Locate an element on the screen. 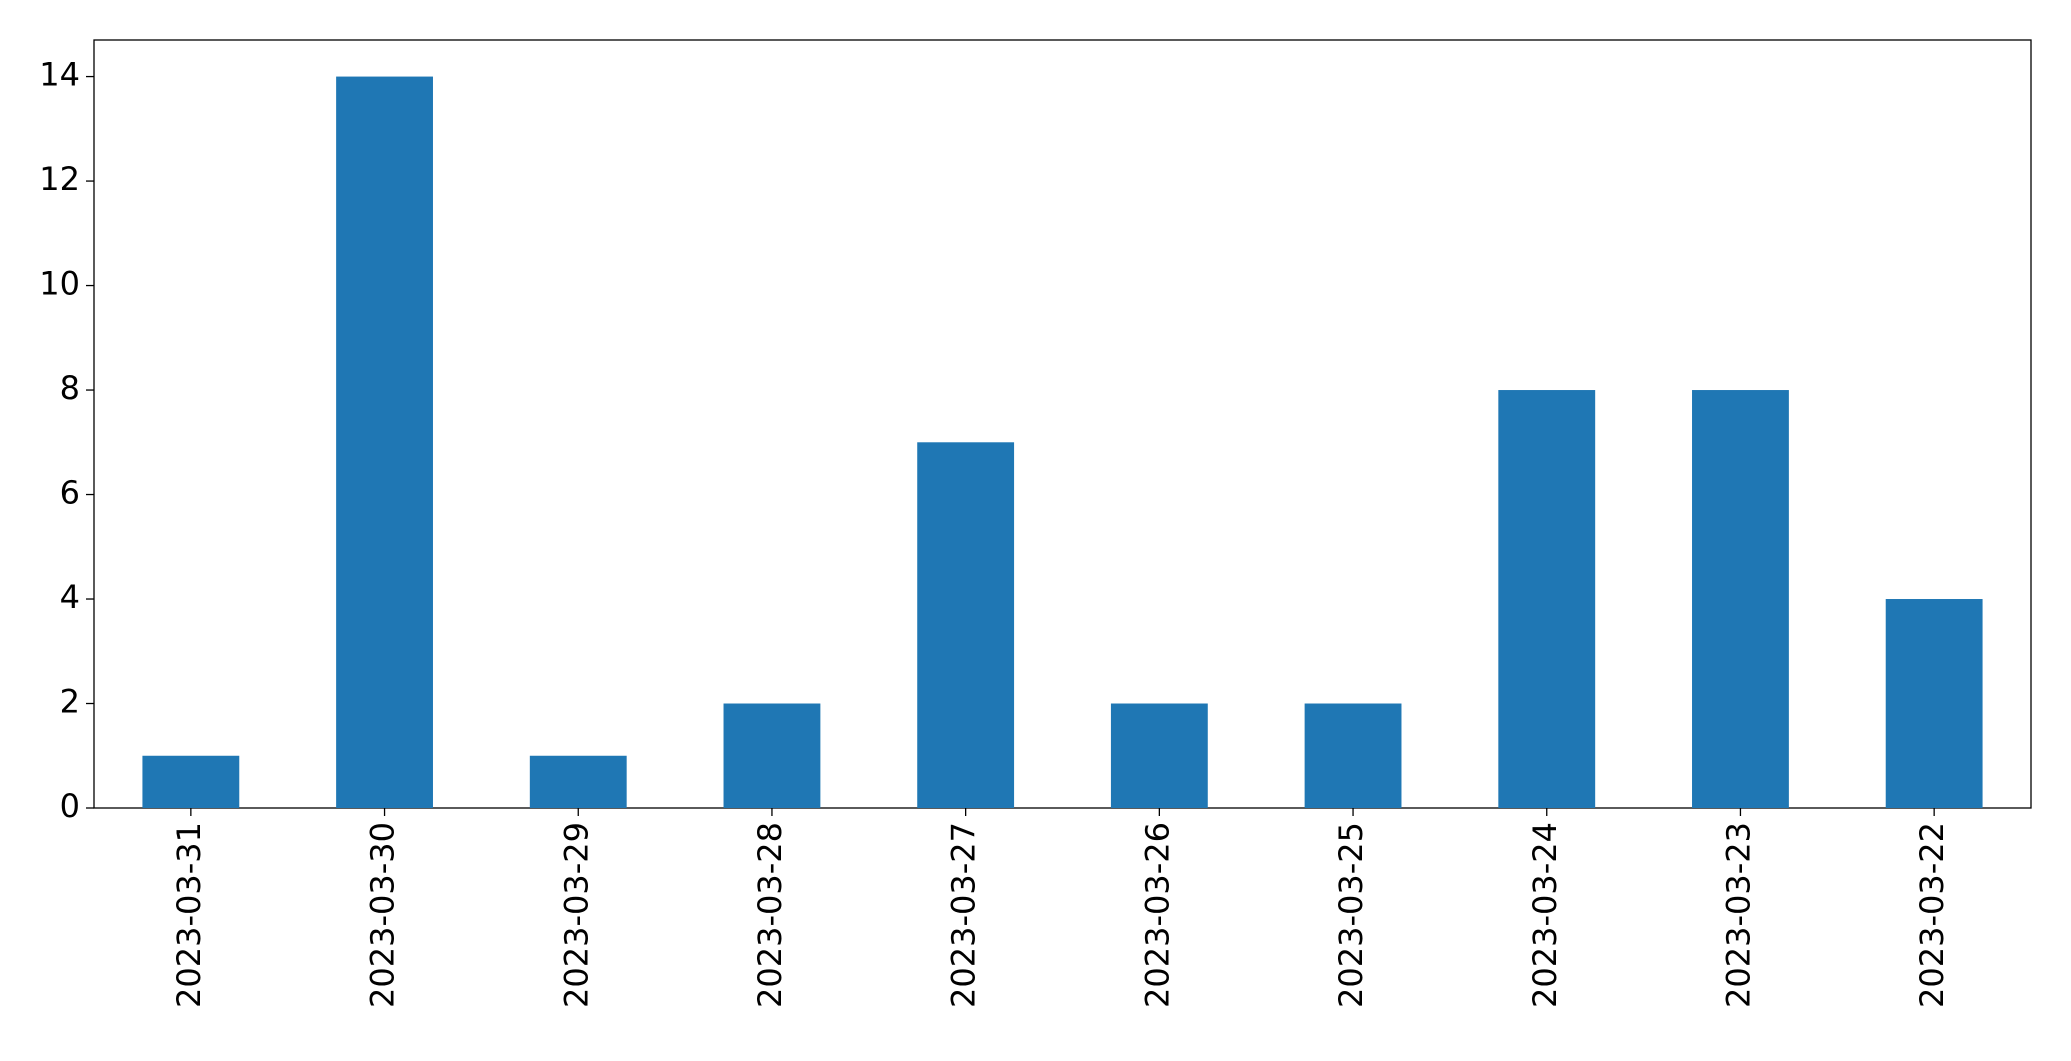 This screenshot has width=2071, height=1061. x-tick-label: 2023-03-22 is located at coordinates (1932, 915).